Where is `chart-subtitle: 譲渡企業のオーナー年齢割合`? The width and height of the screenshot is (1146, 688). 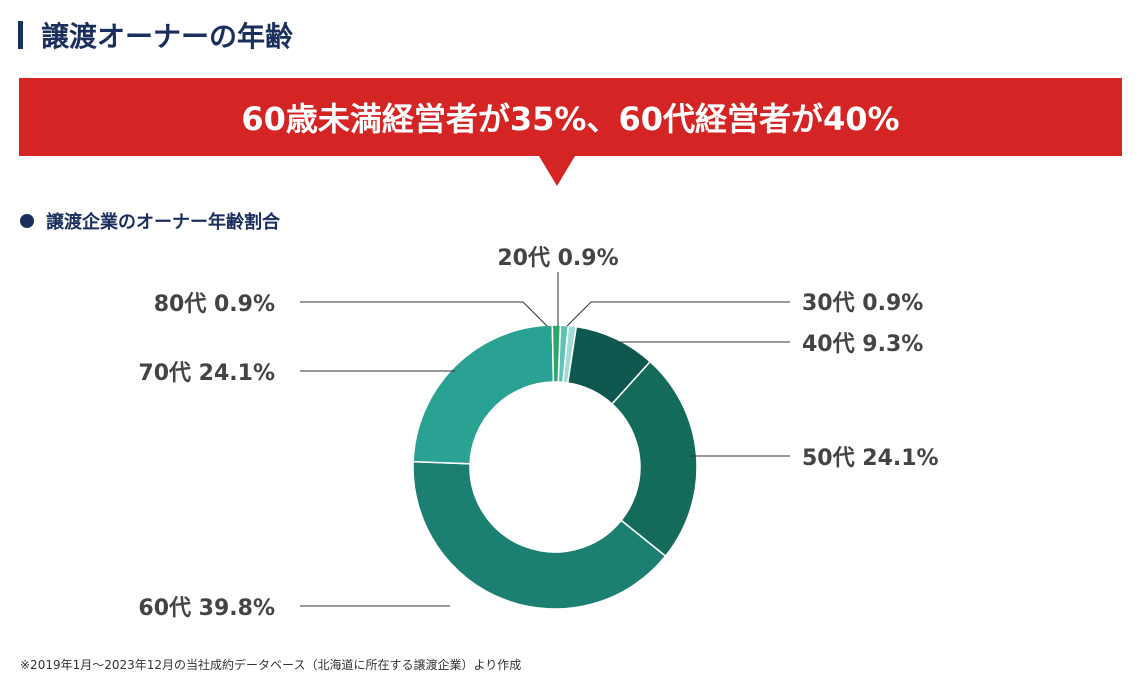
chart-subtitle: 譲渡企業のオーナー年齢割合 is located at coordinates (150, 221).